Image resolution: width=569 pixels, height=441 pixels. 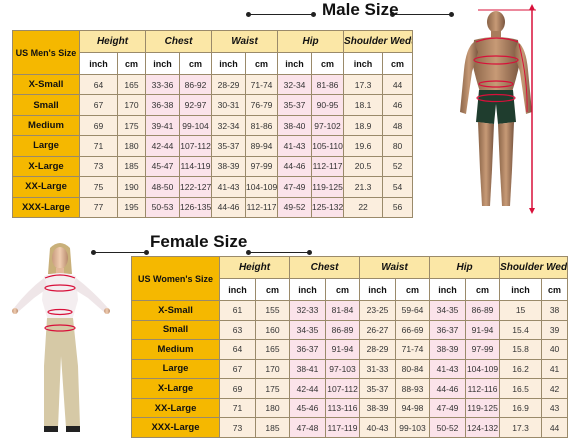 What do you see at coordinates (363, 166) in the screenshot?
I see `table-cell: 20.5` at bounding box center [363, 166].